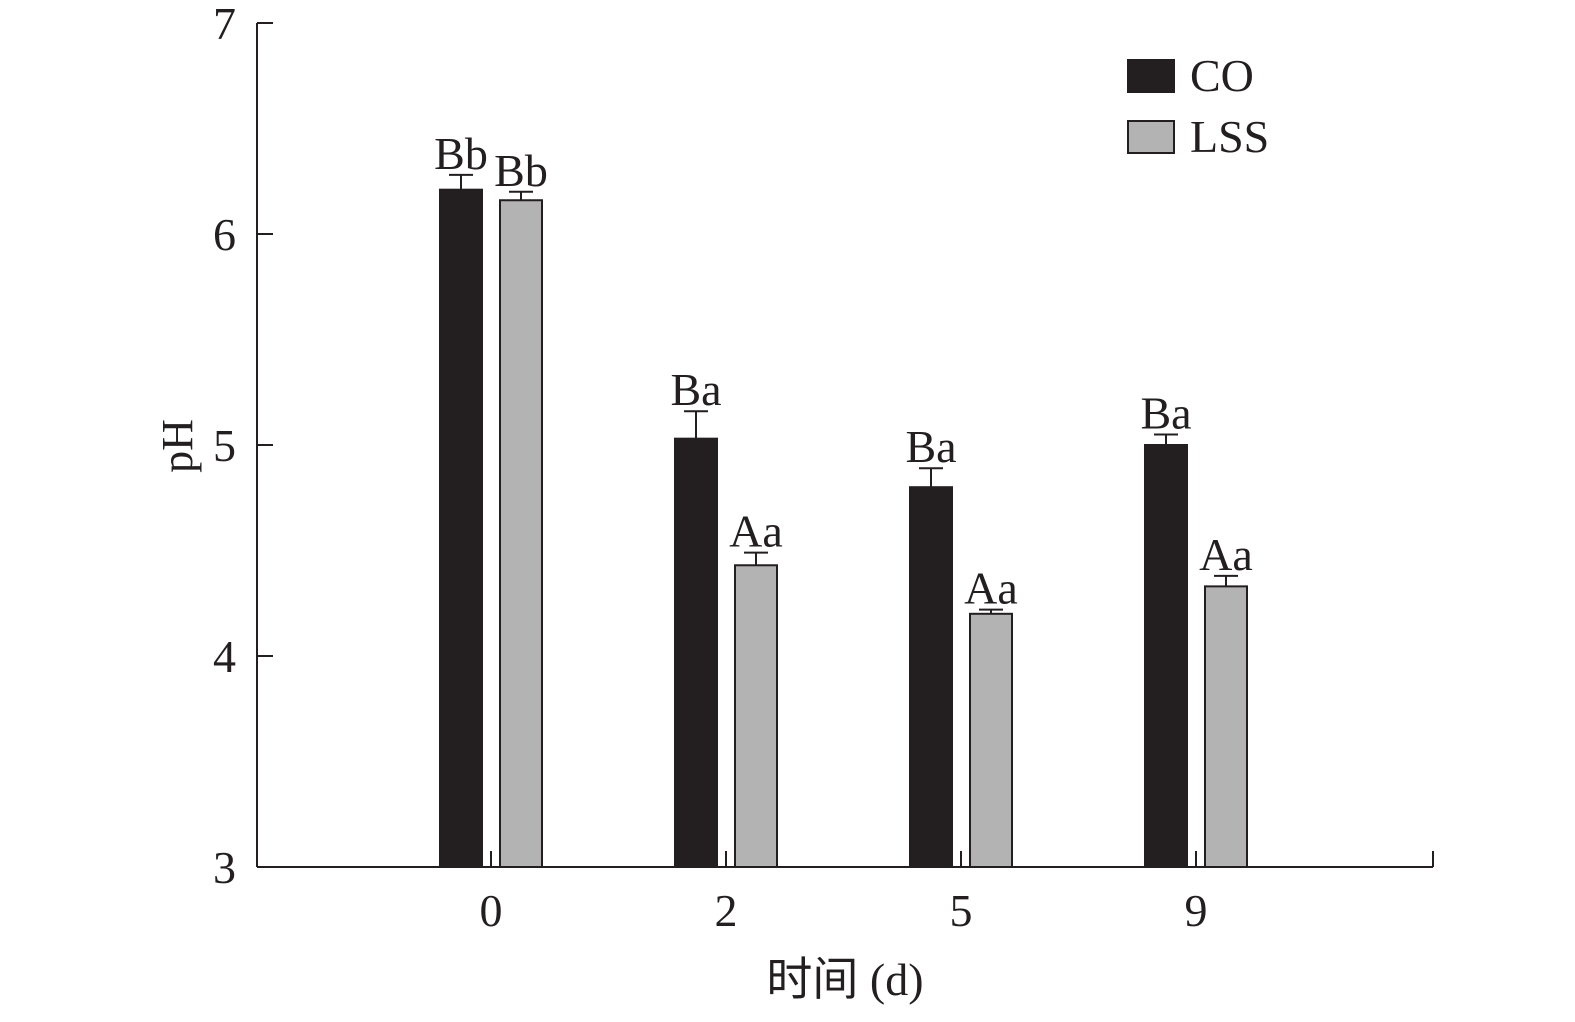 Image resolution: width=1575 pixels, height=1022 pixels. I want to click on y-tick-label: 5, so click(224, 445).